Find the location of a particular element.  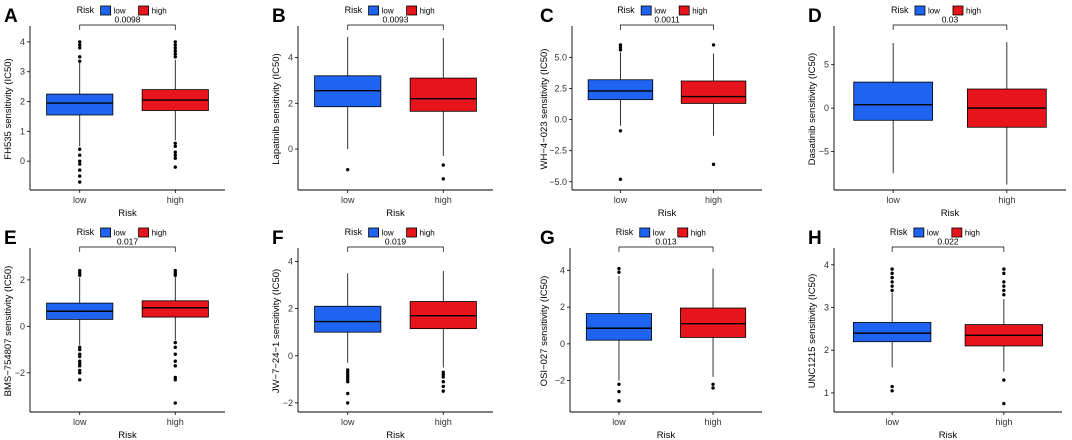

p-value: 0.0093 is located at coordinates (396, 20).